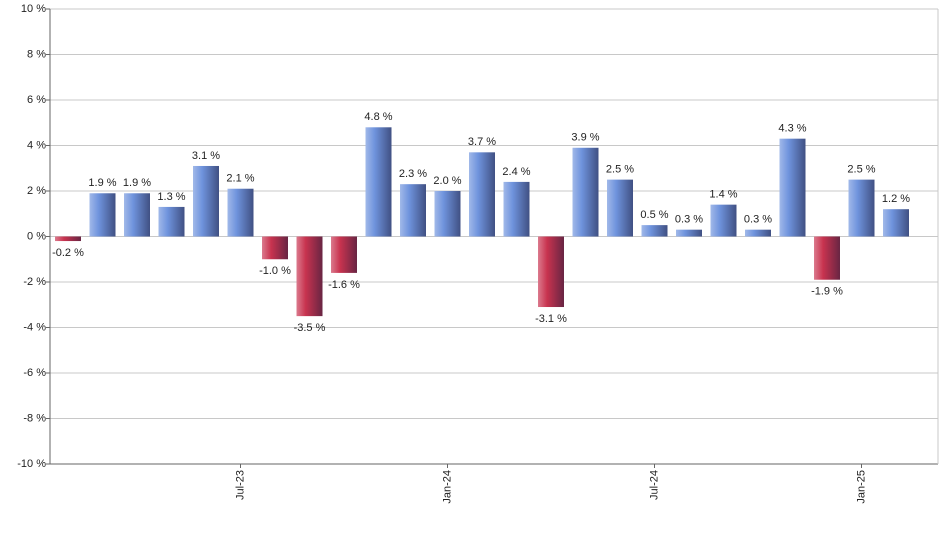 This screenshot has height=550, width=940. I want to click on value-label: 4.8 %, so click(378, 117).